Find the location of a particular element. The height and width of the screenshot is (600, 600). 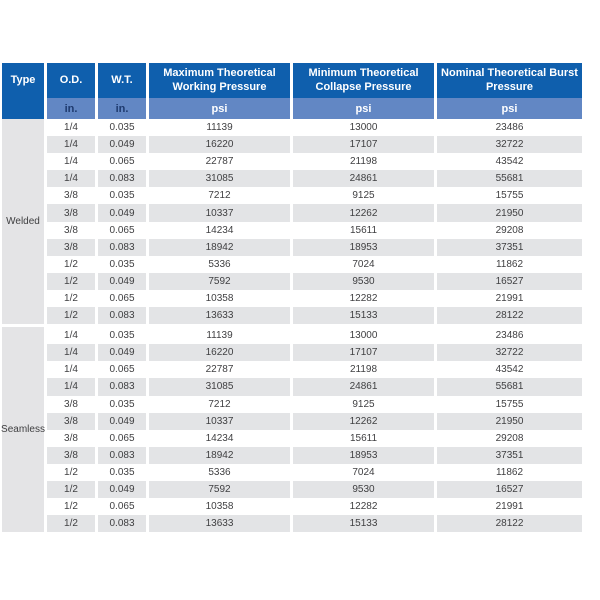

type-cell-seamless: Seamless is located at coordinates (23, 430).